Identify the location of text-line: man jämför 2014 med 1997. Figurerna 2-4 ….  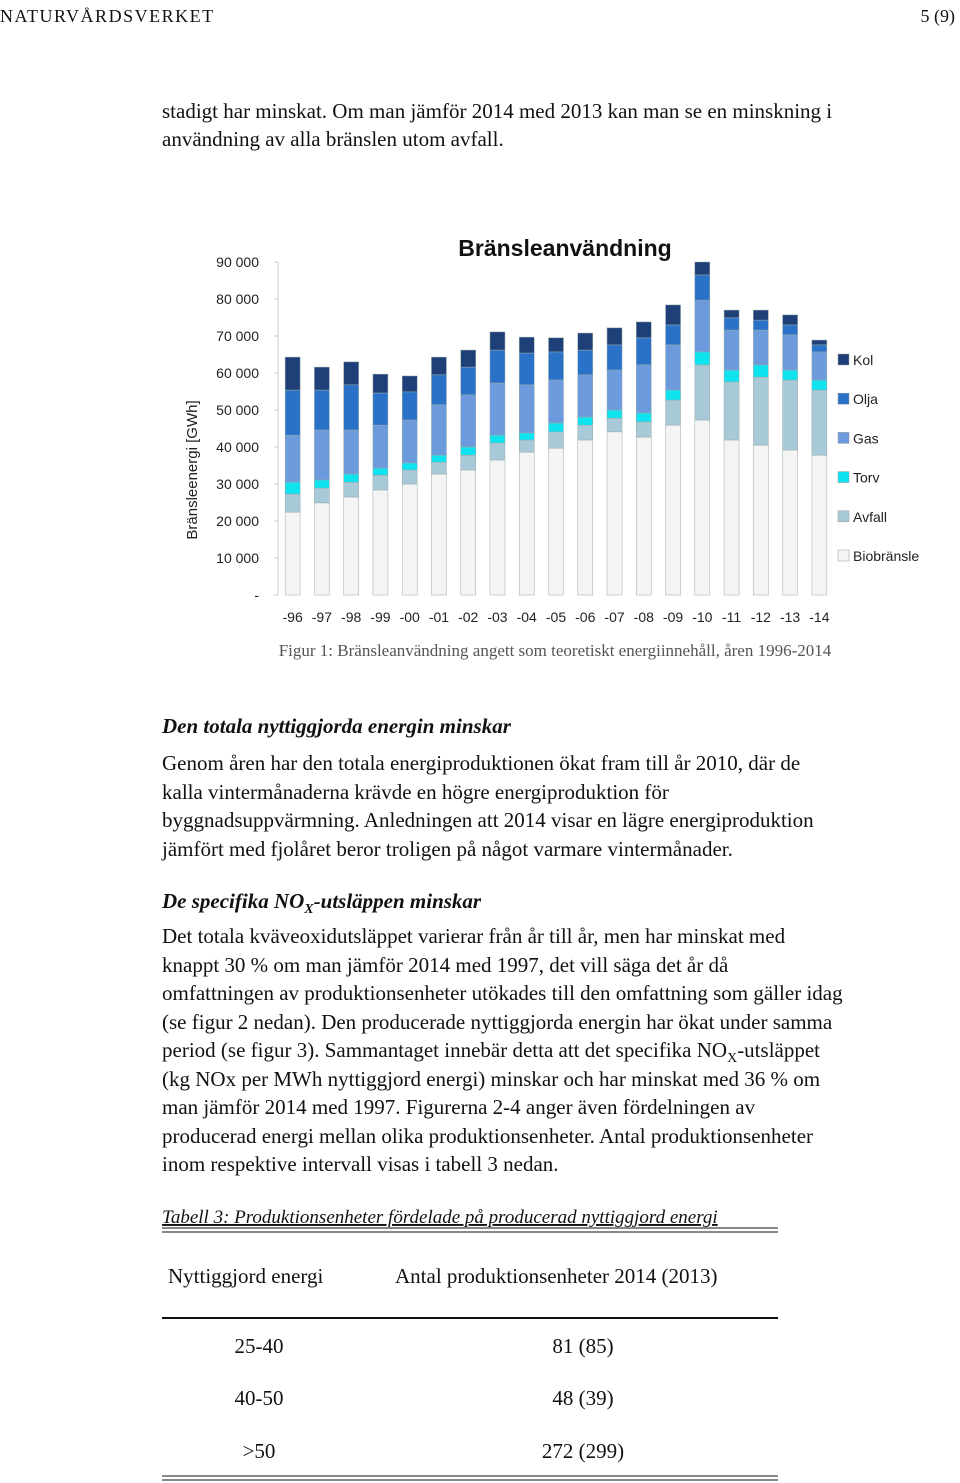
(459, 1107).